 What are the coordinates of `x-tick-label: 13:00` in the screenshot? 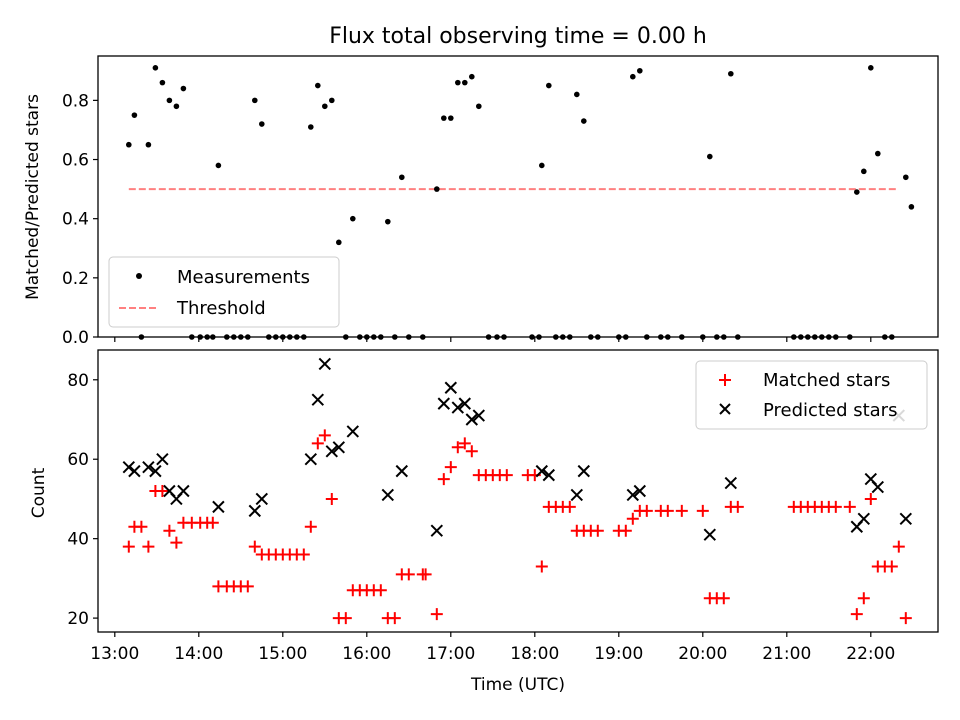 It's located at (114, 654).